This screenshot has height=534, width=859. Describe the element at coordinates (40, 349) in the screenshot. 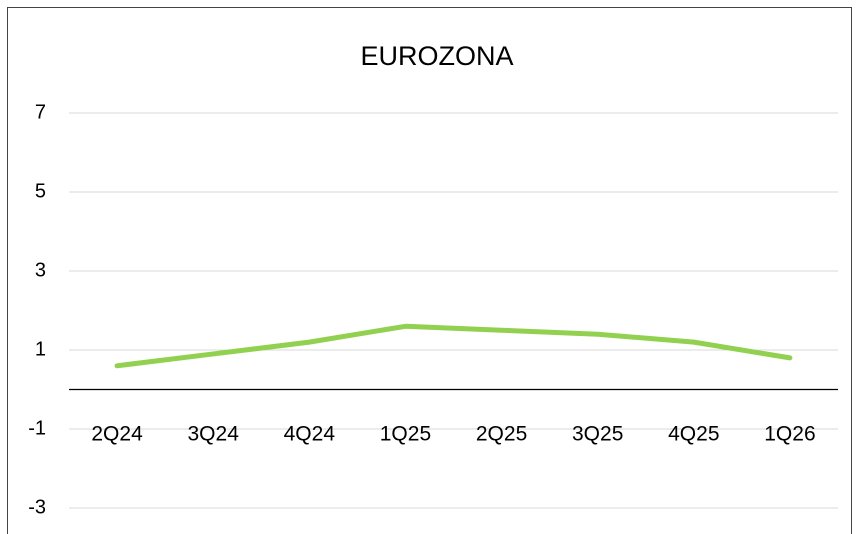

I see `y-tick-label: 1` at that location.